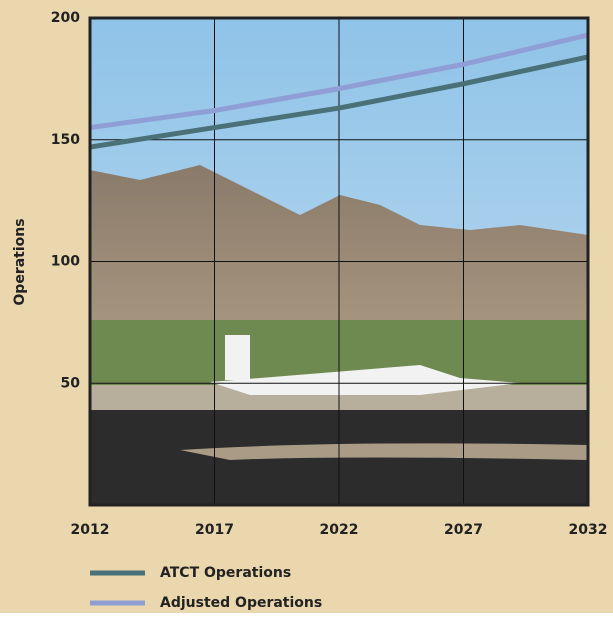  What do you see at coordinates (339, 530) in the screenshot?
I see `x-tick-label: 2022` at bounding box center [339, 530].